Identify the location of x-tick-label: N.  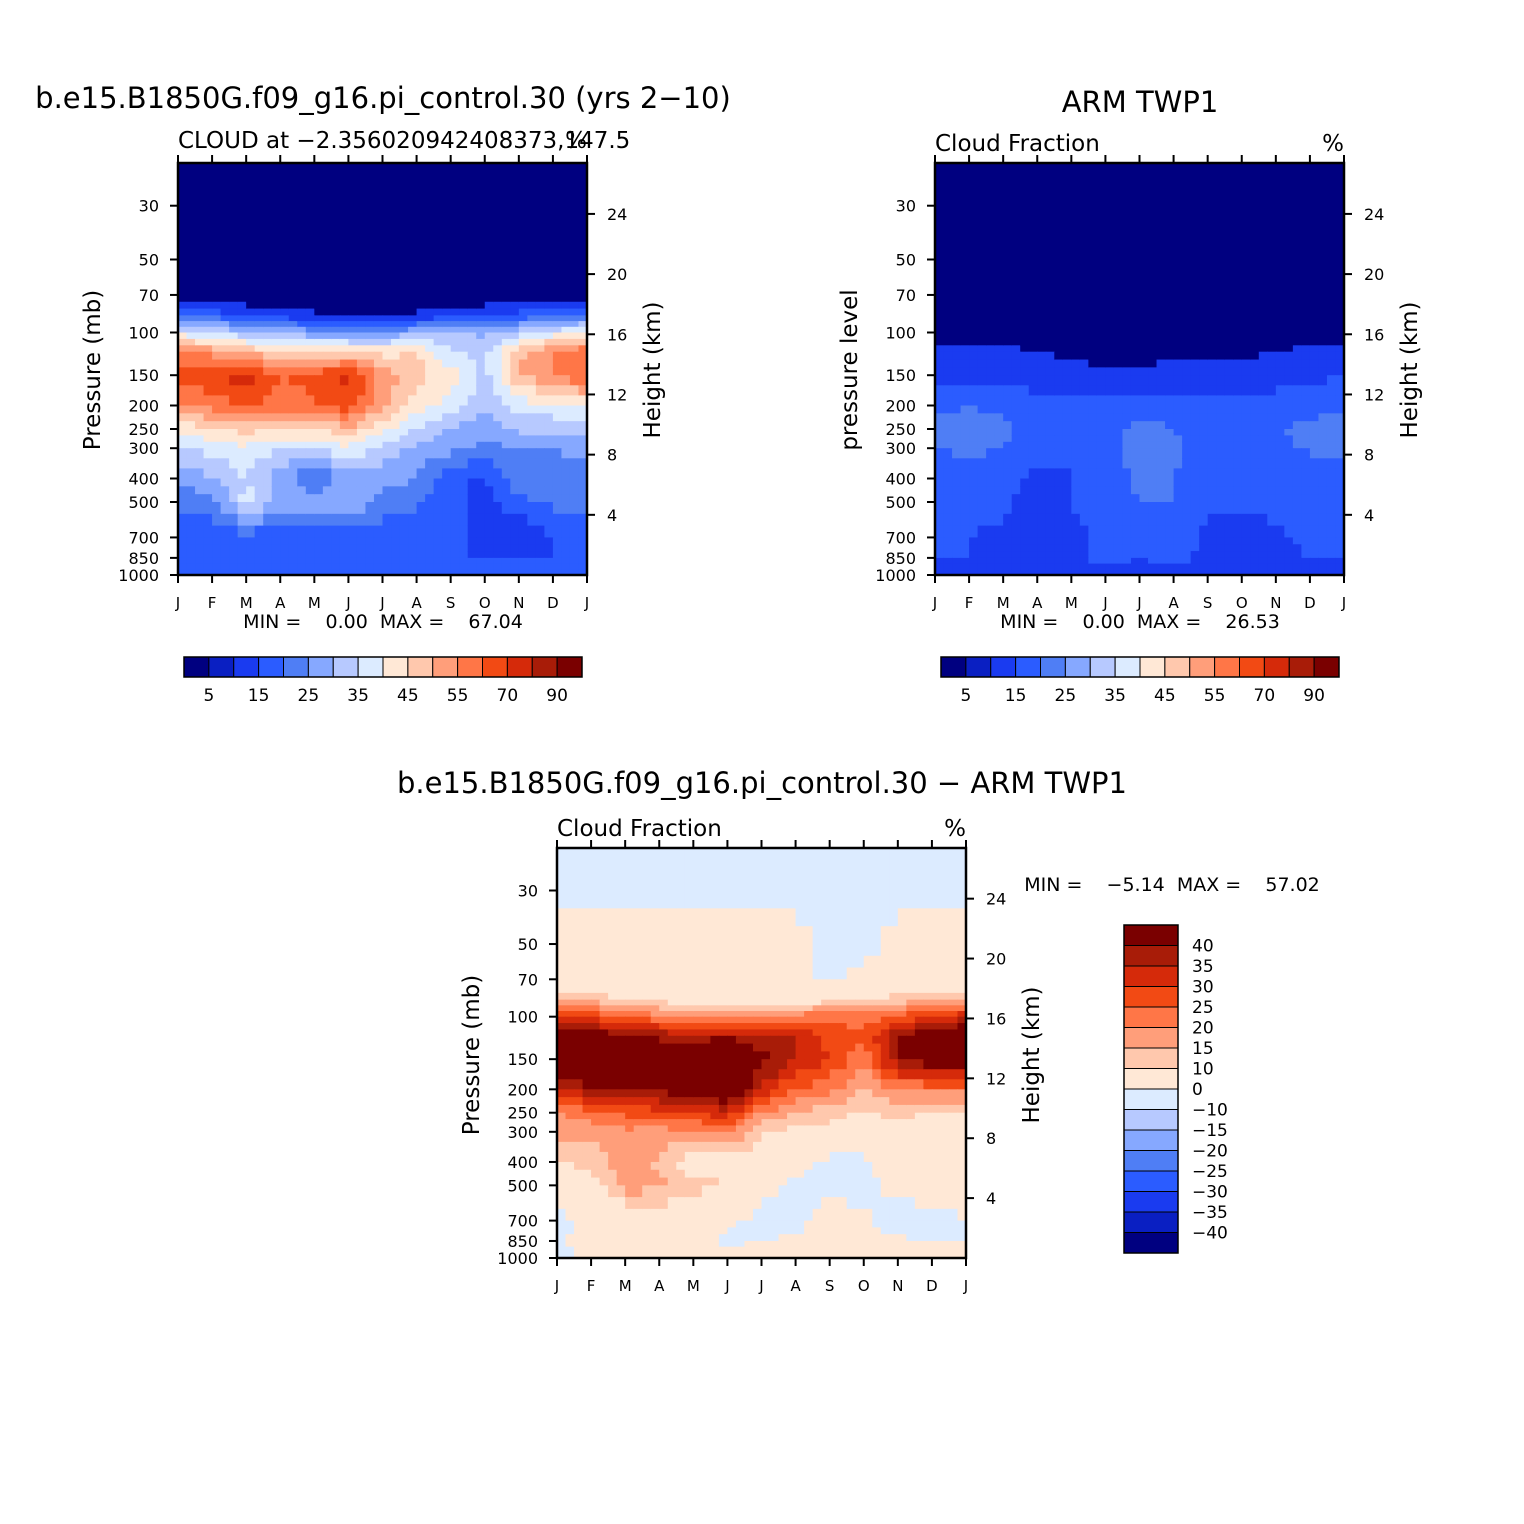
(1275, 603).